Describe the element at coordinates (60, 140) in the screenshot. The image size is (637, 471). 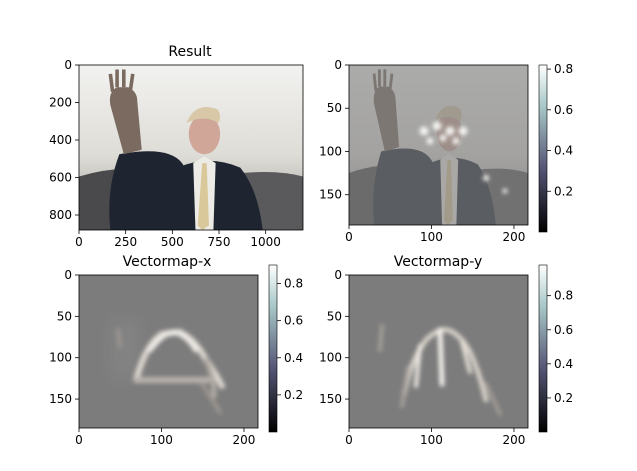
I see `y-tick-label: 400` at that location.